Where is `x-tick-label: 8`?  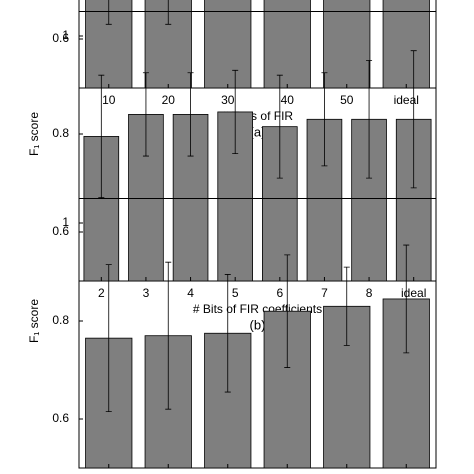
x-tick-label: 8 is located at coordinates (369, 293).